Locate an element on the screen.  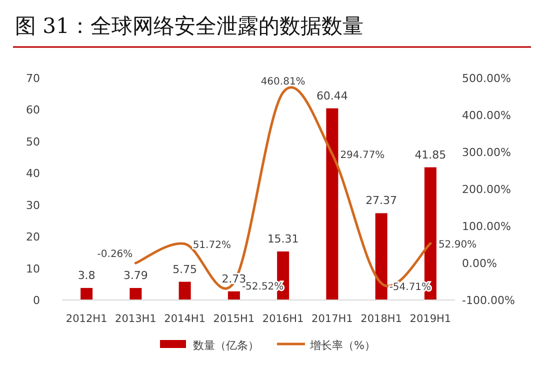
y-tick-label: 0 is located at coordinates (36, 300).